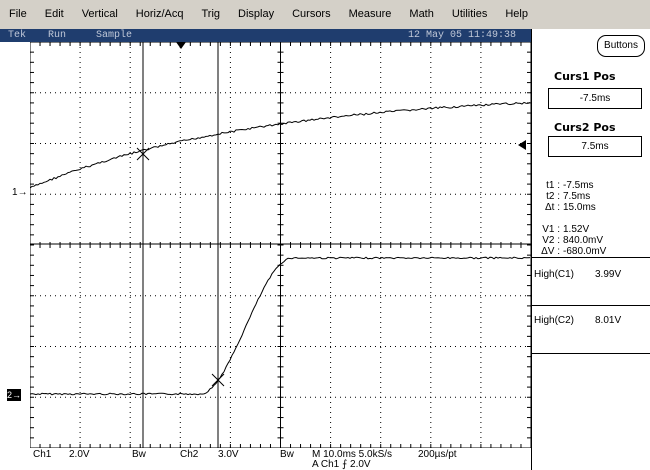 The height and width of the screenshot is (470, 650). I want to click on menu-math: Math, so click(421, 14).